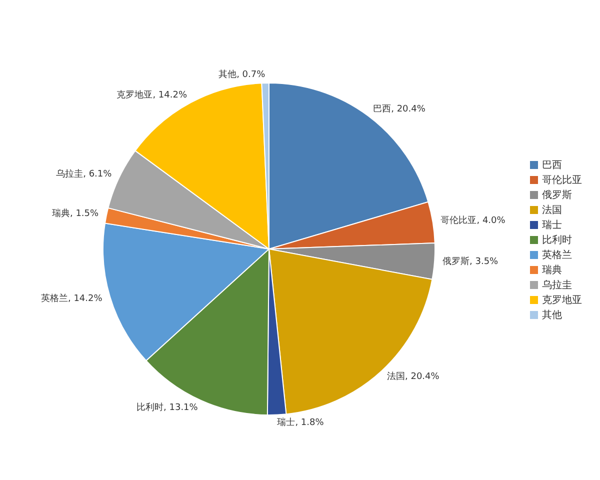 The width and height of the screenshot is (600, 480). I want to click on data-label: 克罗地亚, 14.2%, so click(152, 95).